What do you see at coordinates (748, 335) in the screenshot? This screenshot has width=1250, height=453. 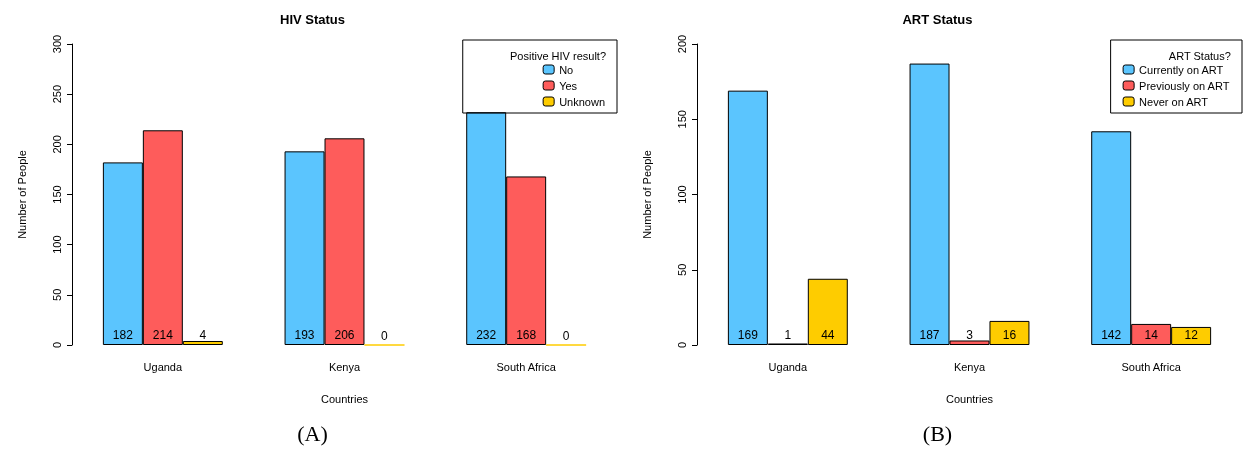 I see `data-label: 169` at bounding box center [748, 335].